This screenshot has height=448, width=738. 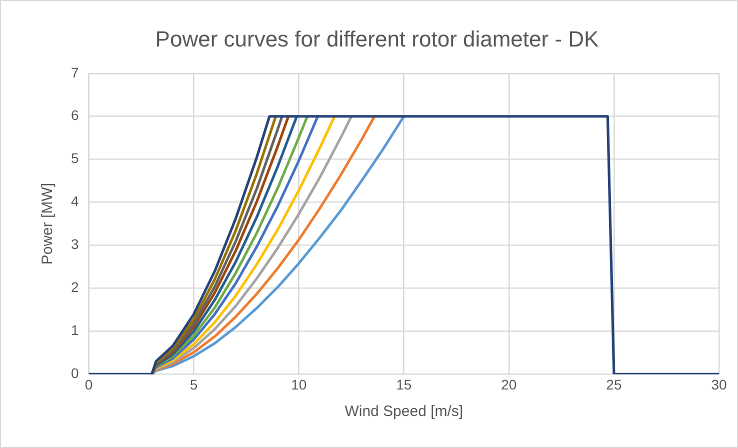 What do you see at coordinates (299, 384) in the screenshot?
I see `x-tick-label: 10` at bounding box center [299, 384].